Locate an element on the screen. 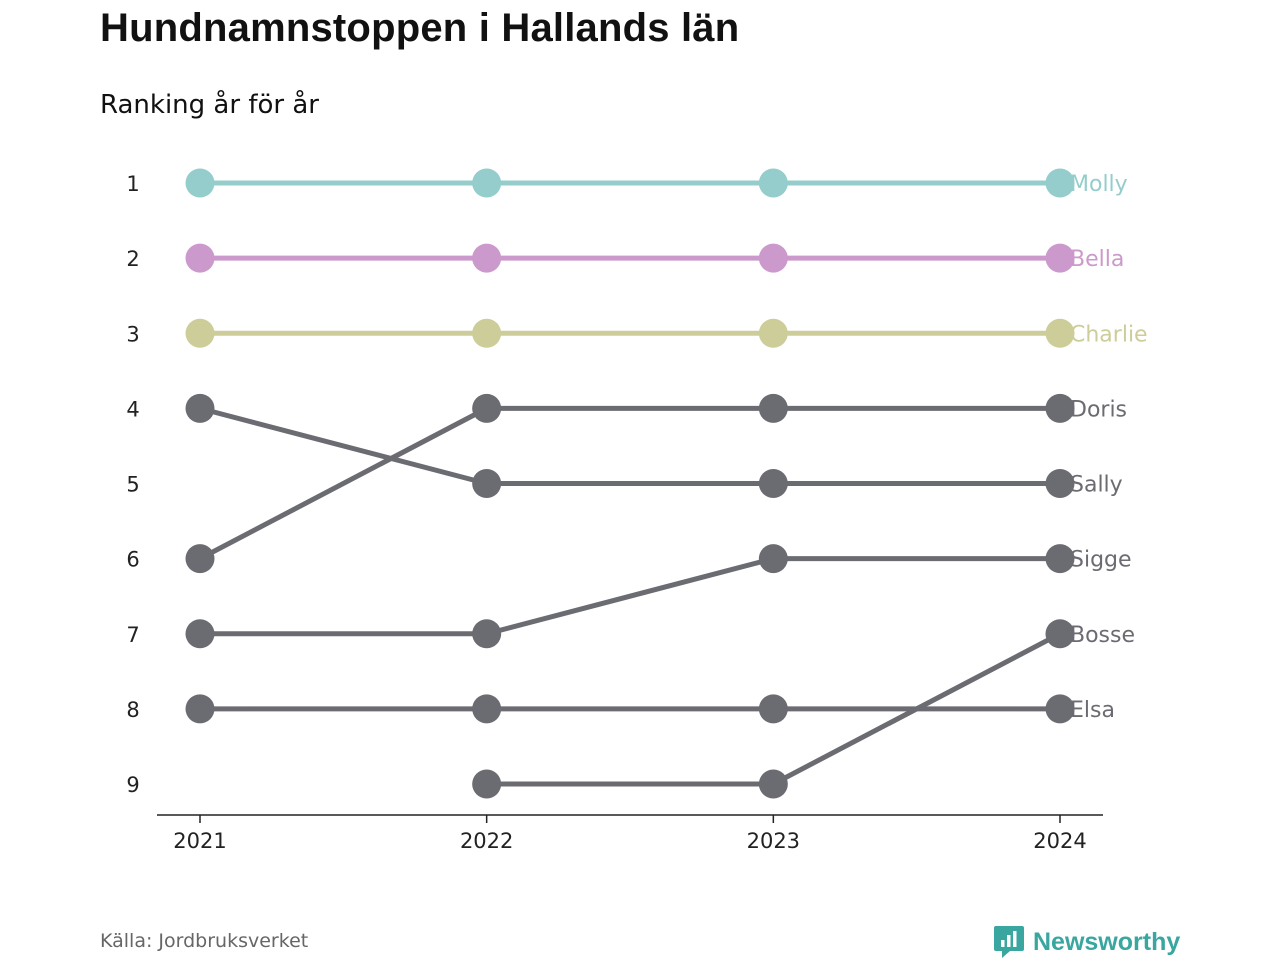 The width and height of the screenshot is (1280, 960). series-line-sigge is located at coordinates (630, 596).